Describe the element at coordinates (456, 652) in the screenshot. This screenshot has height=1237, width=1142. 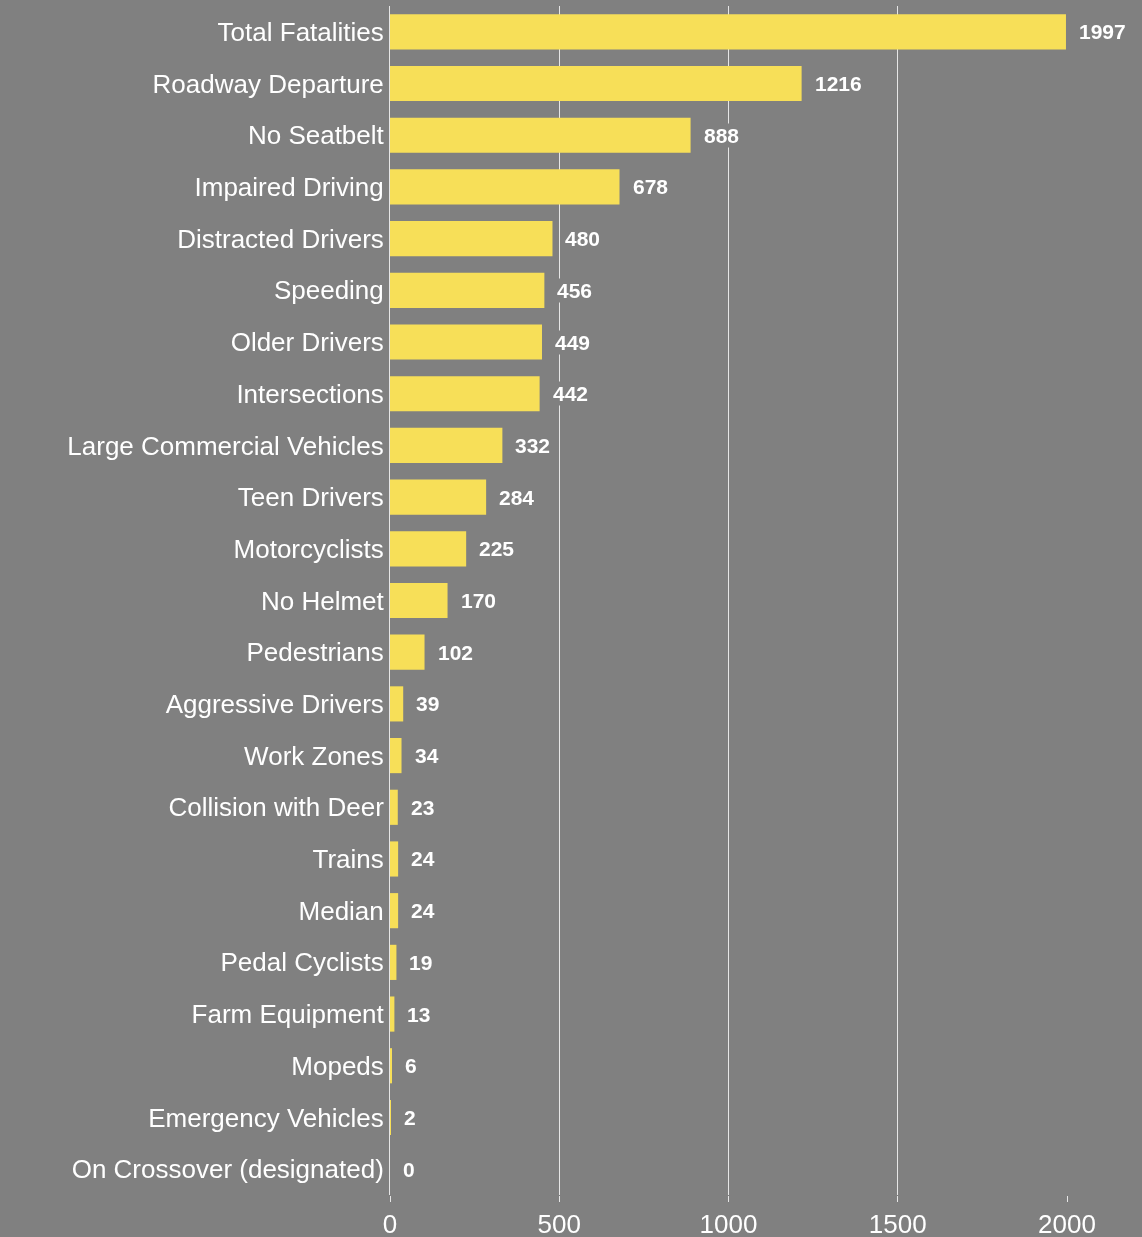
I see `data-label: 102` at that location.